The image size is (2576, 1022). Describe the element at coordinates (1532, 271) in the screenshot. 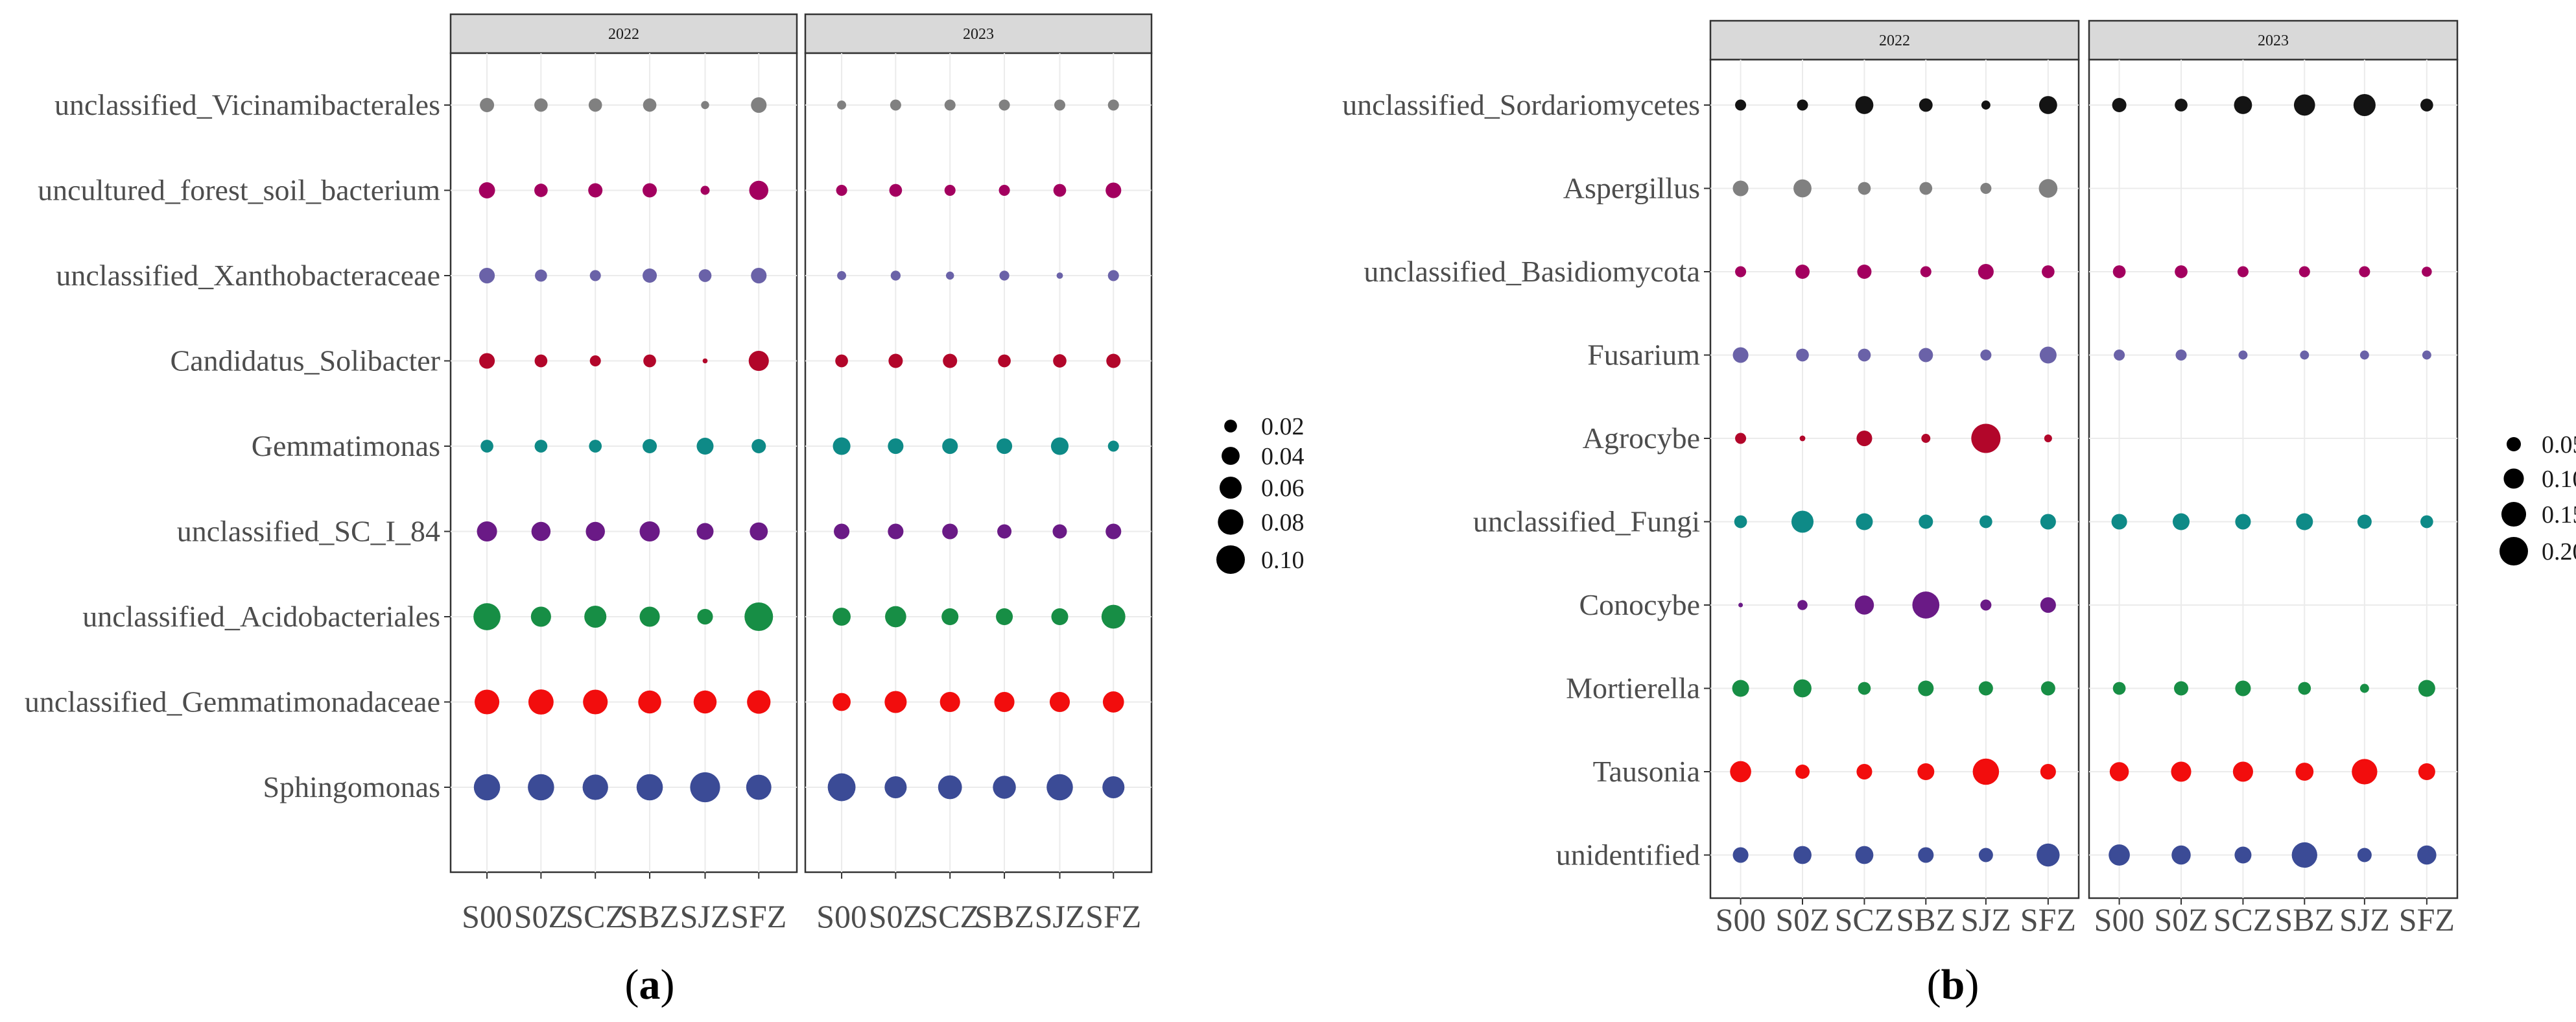

I see `y-tick-label: unclassified_Basidiomycota` at that location.